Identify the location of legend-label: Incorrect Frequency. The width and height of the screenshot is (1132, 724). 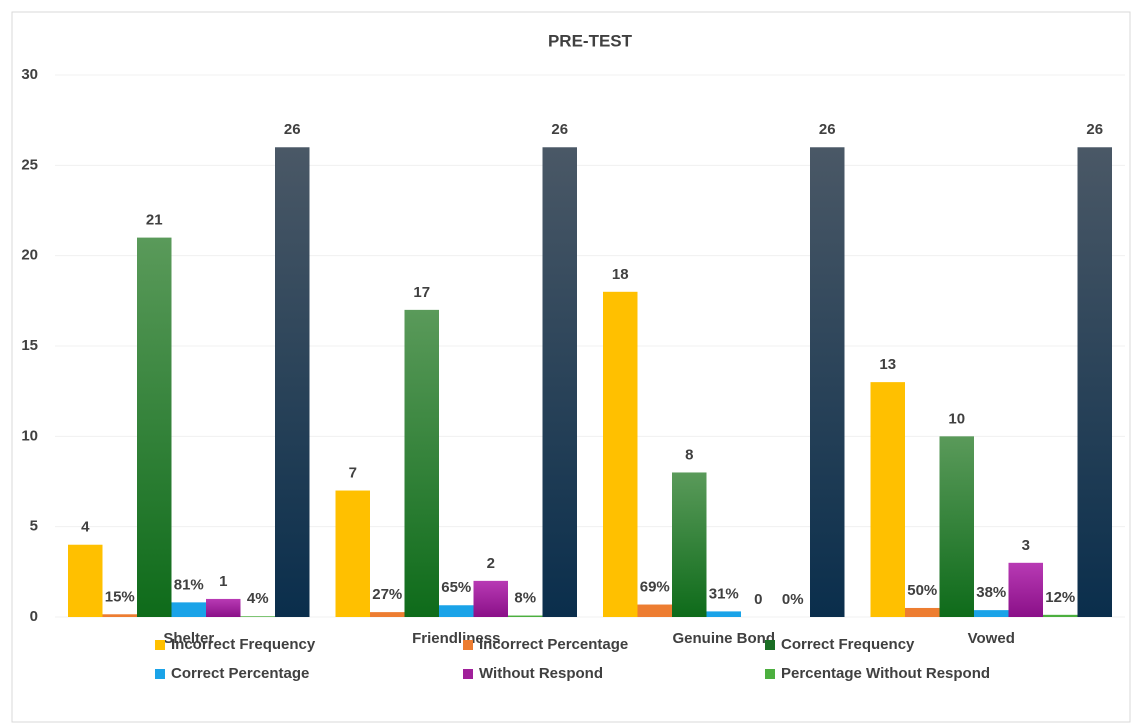
(243, 644).